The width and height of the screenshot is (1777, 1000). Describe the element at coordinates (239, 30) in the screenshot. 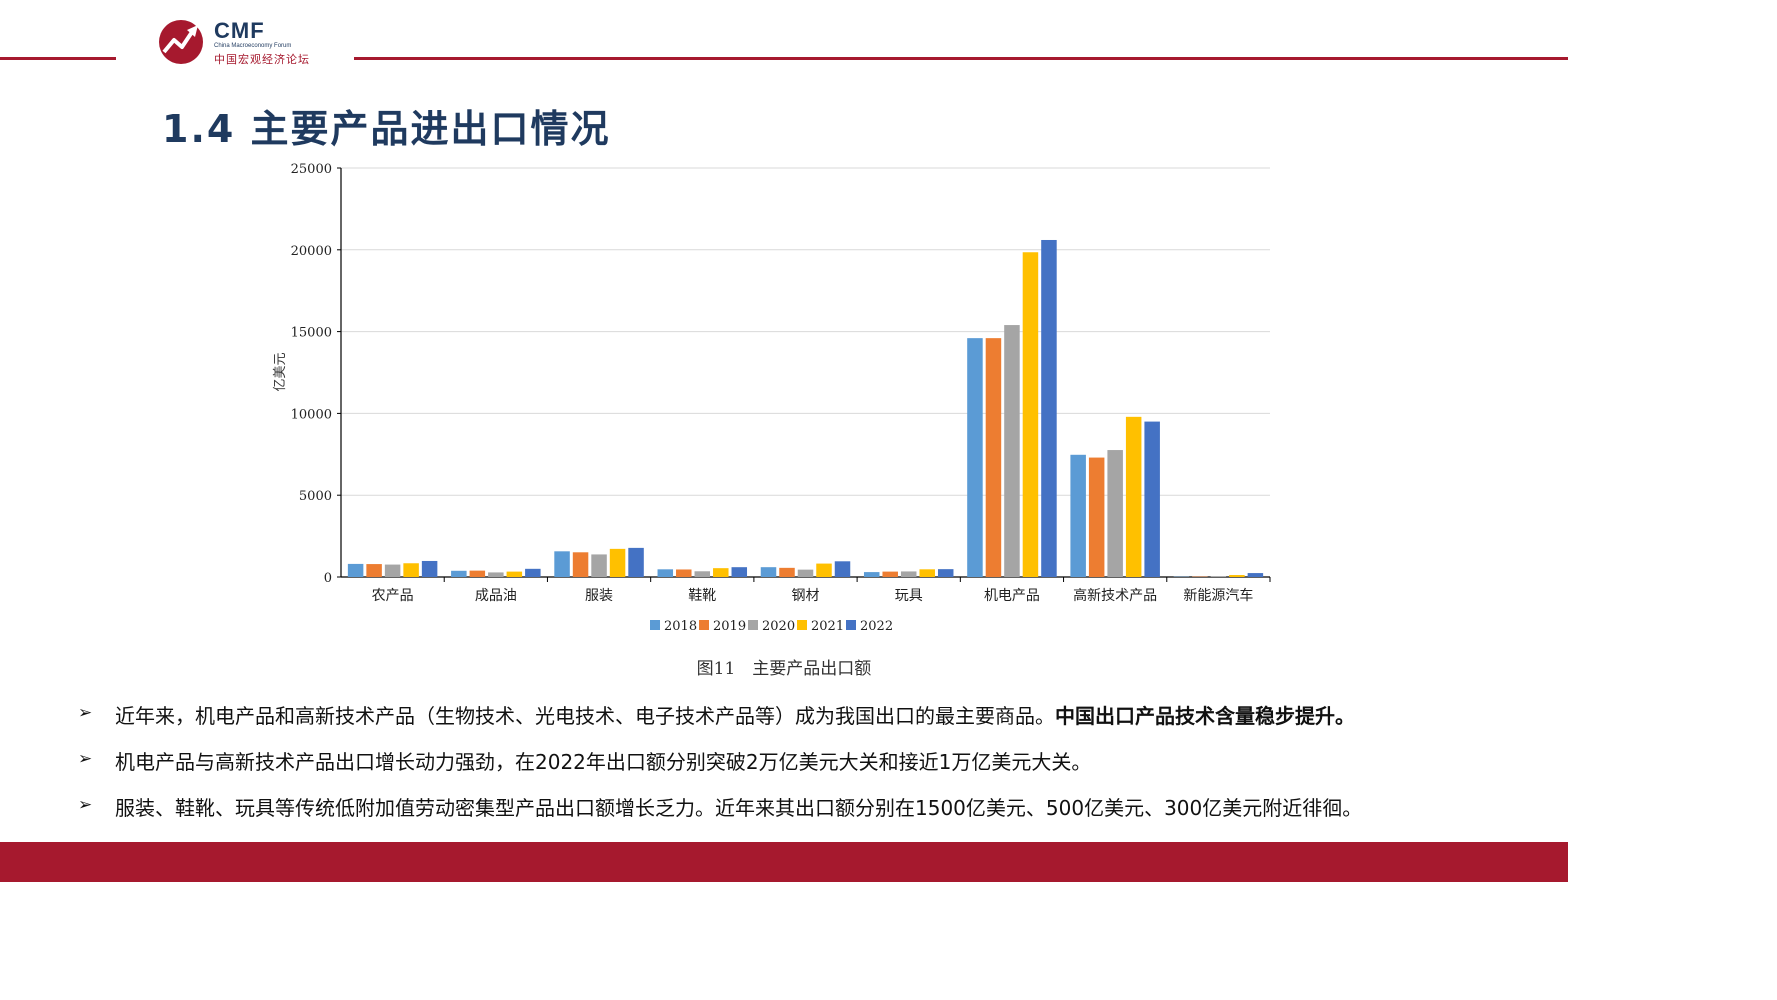

I see `logo-wordmark: CMF` at that location.